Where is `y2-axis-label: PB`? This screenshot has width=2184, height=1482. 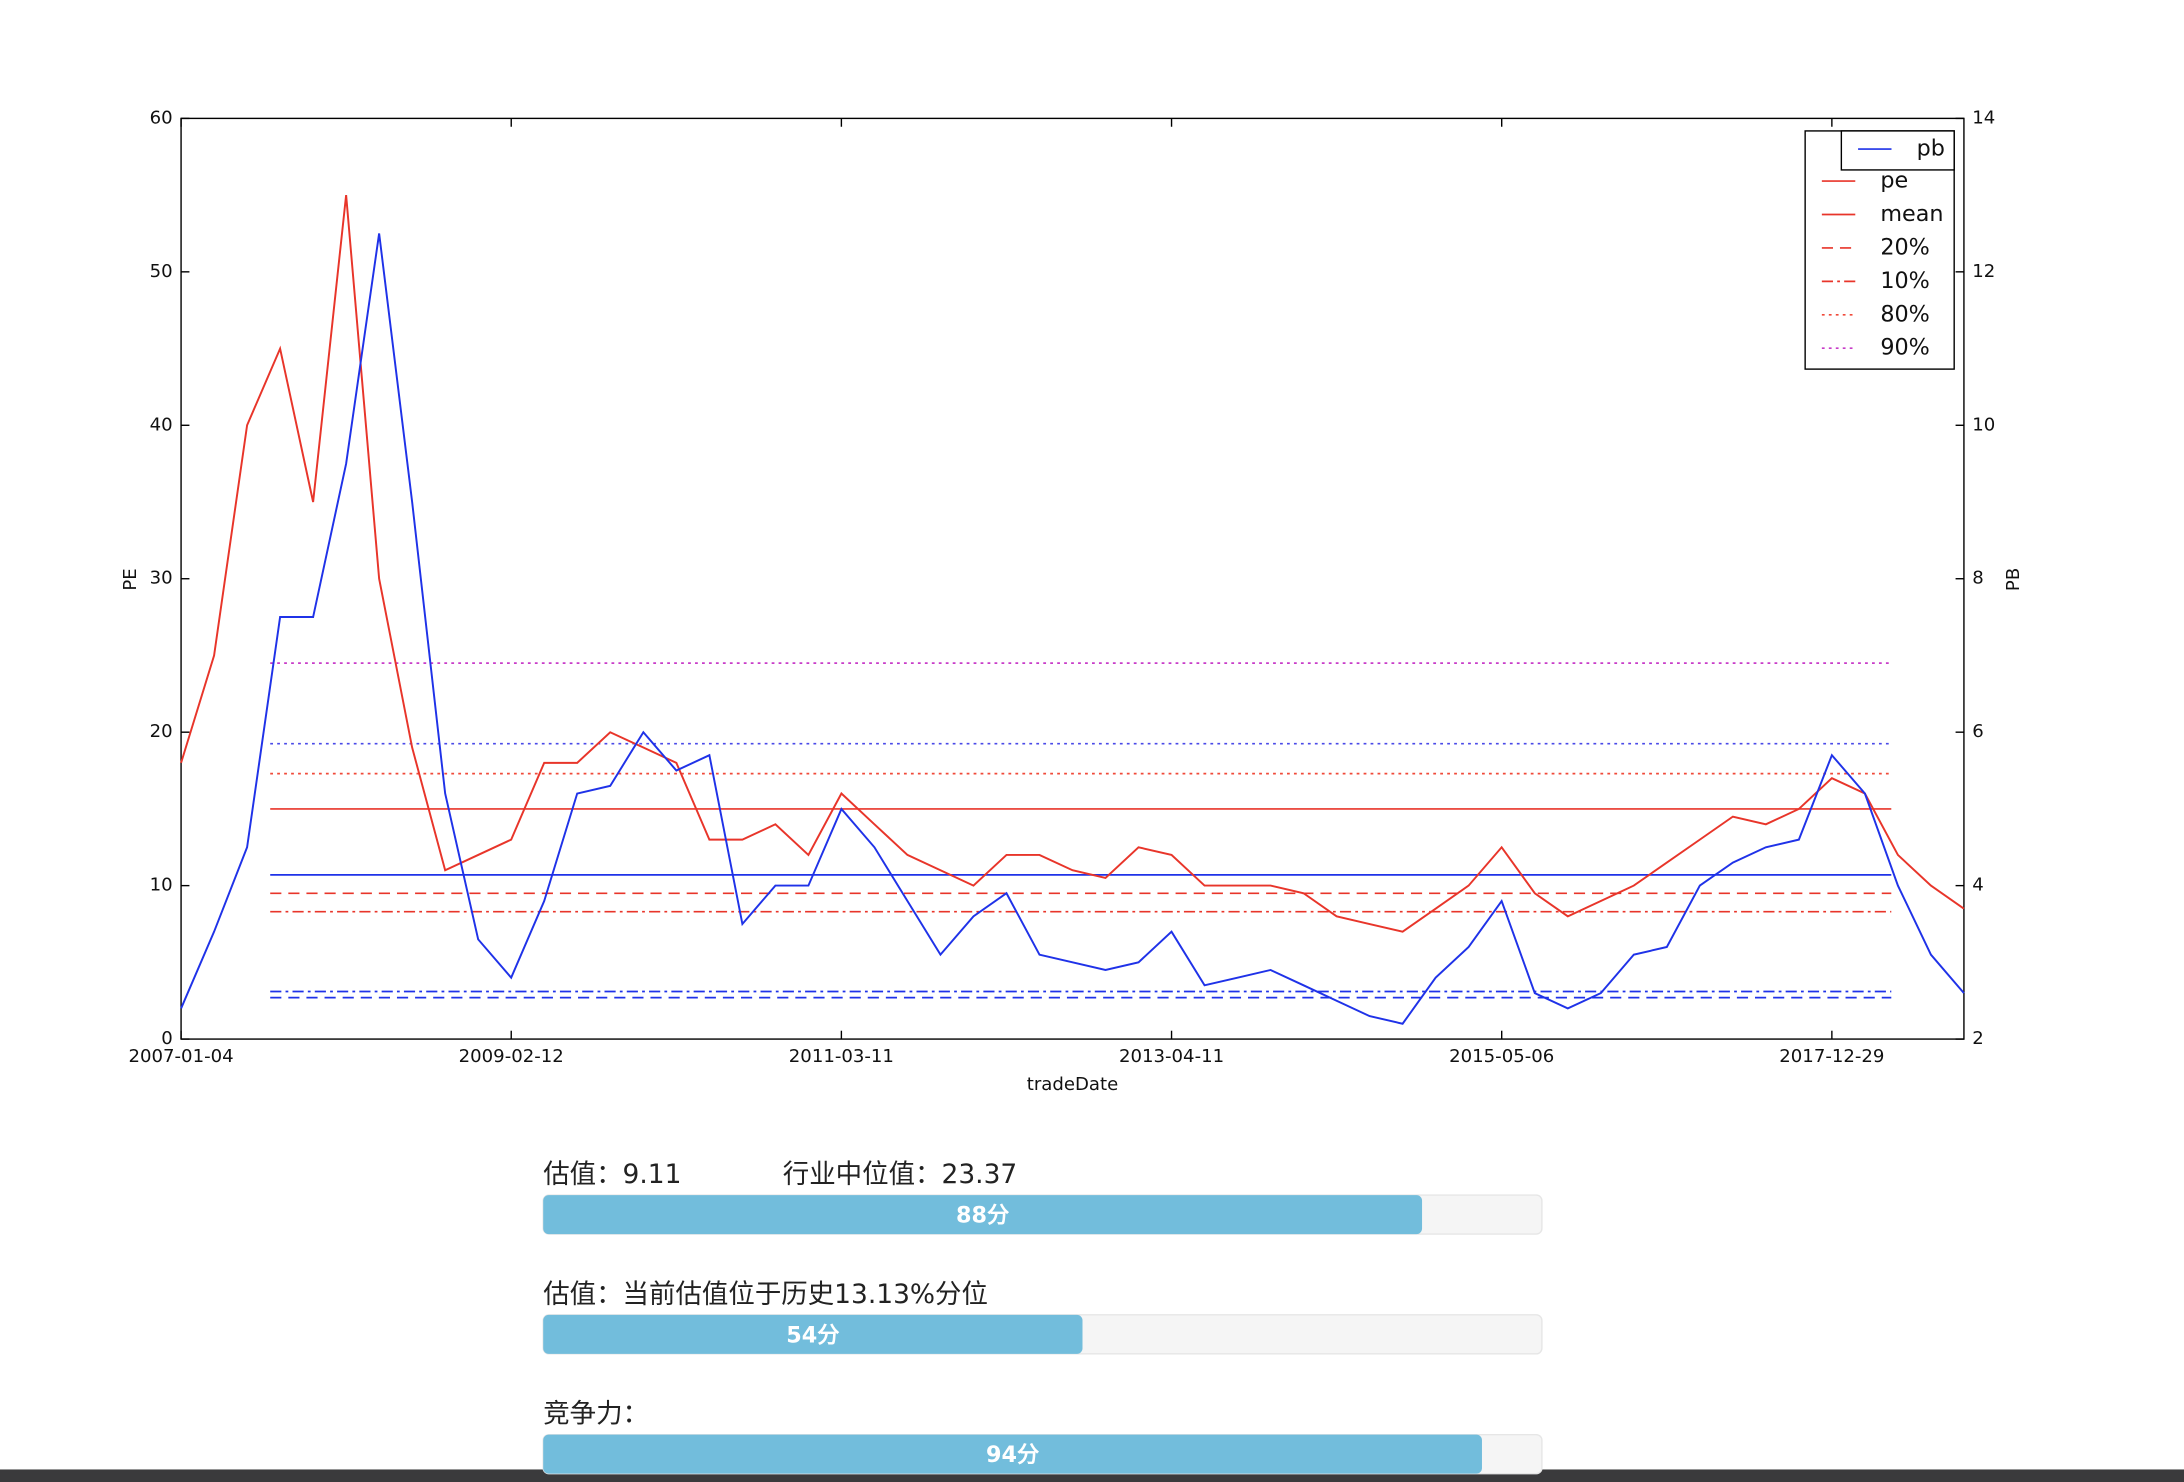 y2-axis-label: PB is located at coordinates (2013, 579).